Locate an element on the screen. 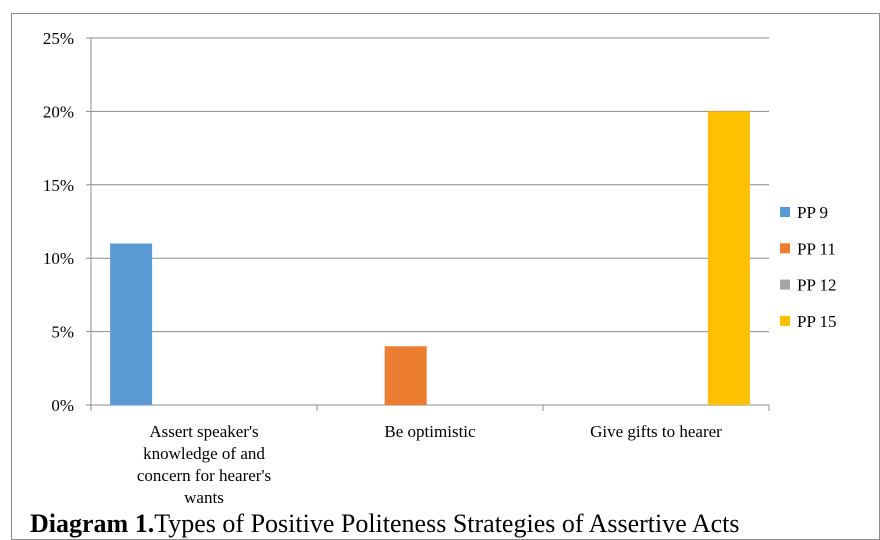  caption-label: Diagram 1. is located at coordinates (92, 523).